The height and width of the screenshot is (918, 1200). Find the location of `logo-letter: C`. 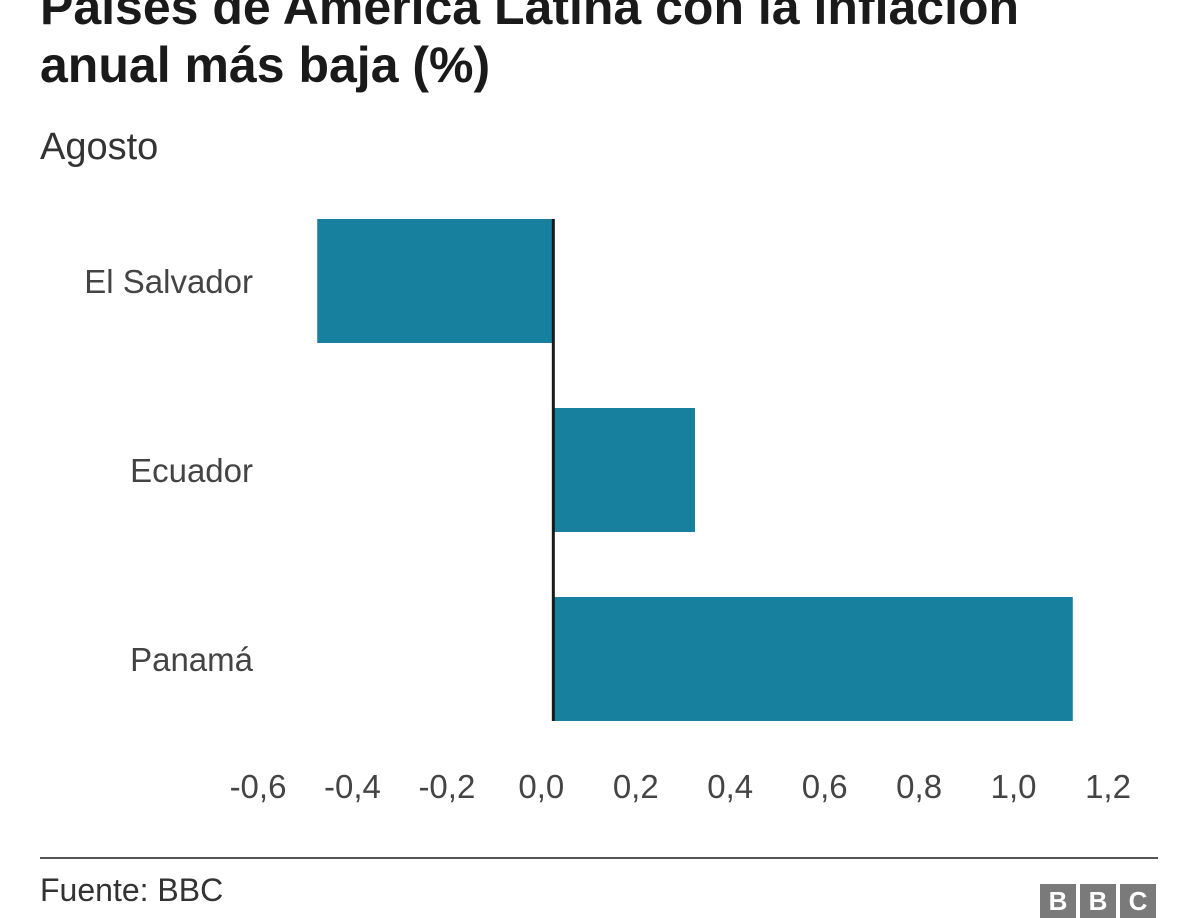

logo-letter: C is located at coordinates (1138, 901).